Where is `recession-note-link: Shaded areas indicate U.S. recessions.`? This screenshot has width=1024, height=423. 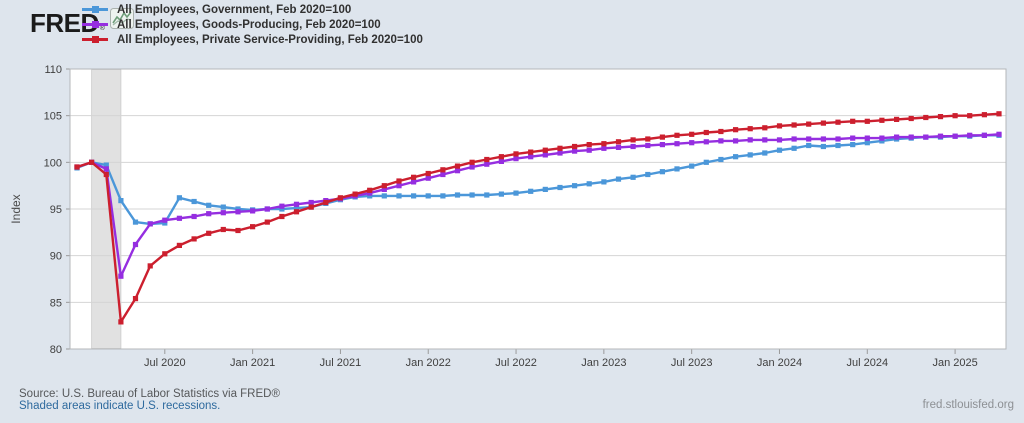
recession-note-link: Shaded areas indicate U.S. recessions. is located at coordinates (120, 406).